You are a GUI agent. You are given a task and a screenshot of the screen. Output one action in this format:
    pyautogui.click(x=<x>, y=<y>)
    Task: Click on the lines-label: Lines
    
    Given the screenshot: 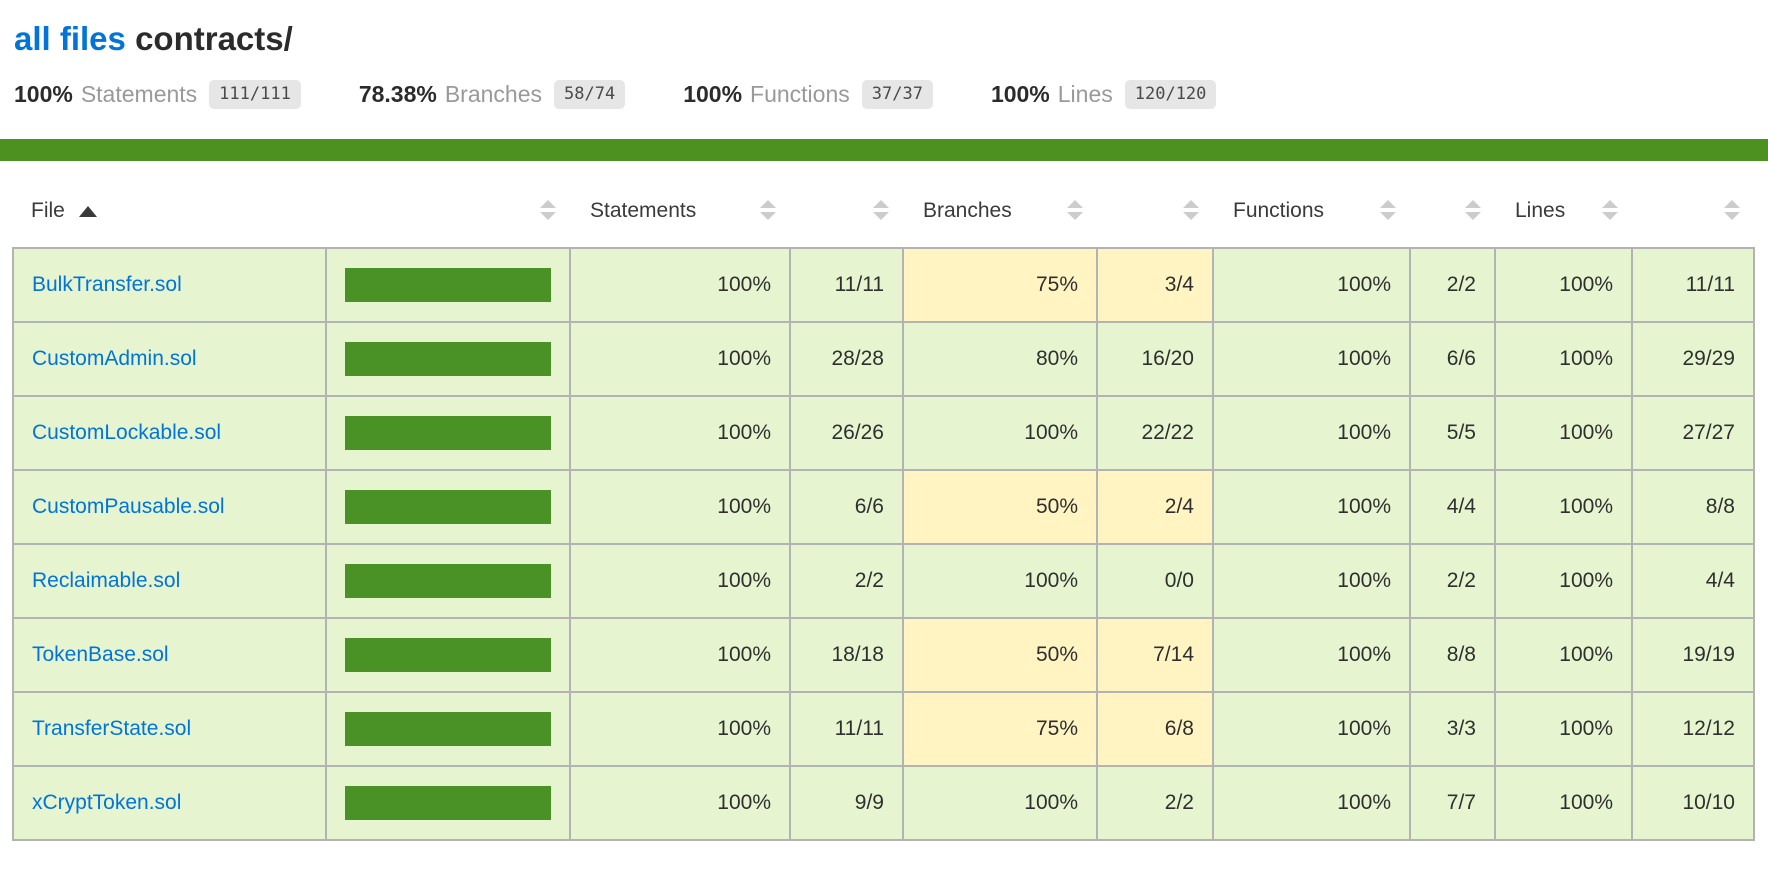 What is the action you would take?
    pyautogui.click(x=1085, y=94)
    